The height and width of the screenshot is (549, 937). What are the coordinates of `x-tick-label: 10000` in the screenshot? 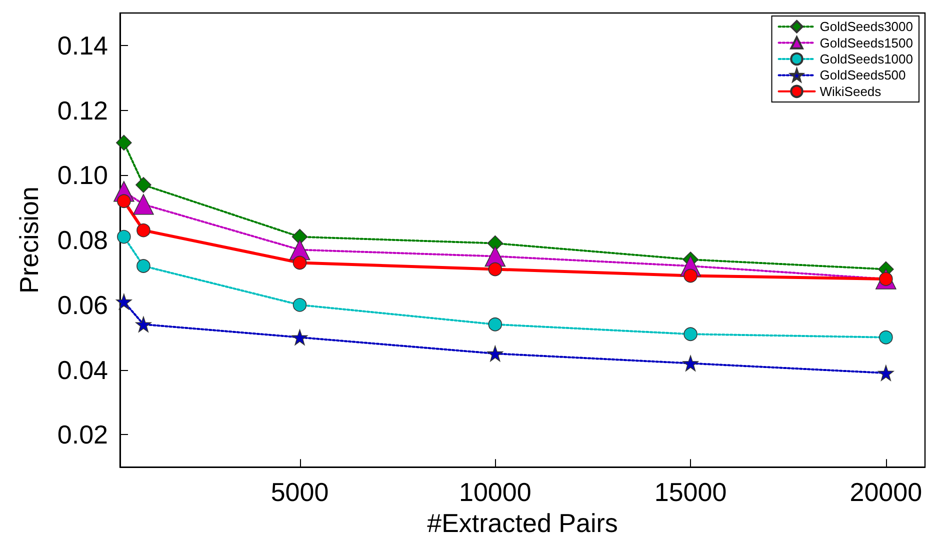 It's located at (495, 492).